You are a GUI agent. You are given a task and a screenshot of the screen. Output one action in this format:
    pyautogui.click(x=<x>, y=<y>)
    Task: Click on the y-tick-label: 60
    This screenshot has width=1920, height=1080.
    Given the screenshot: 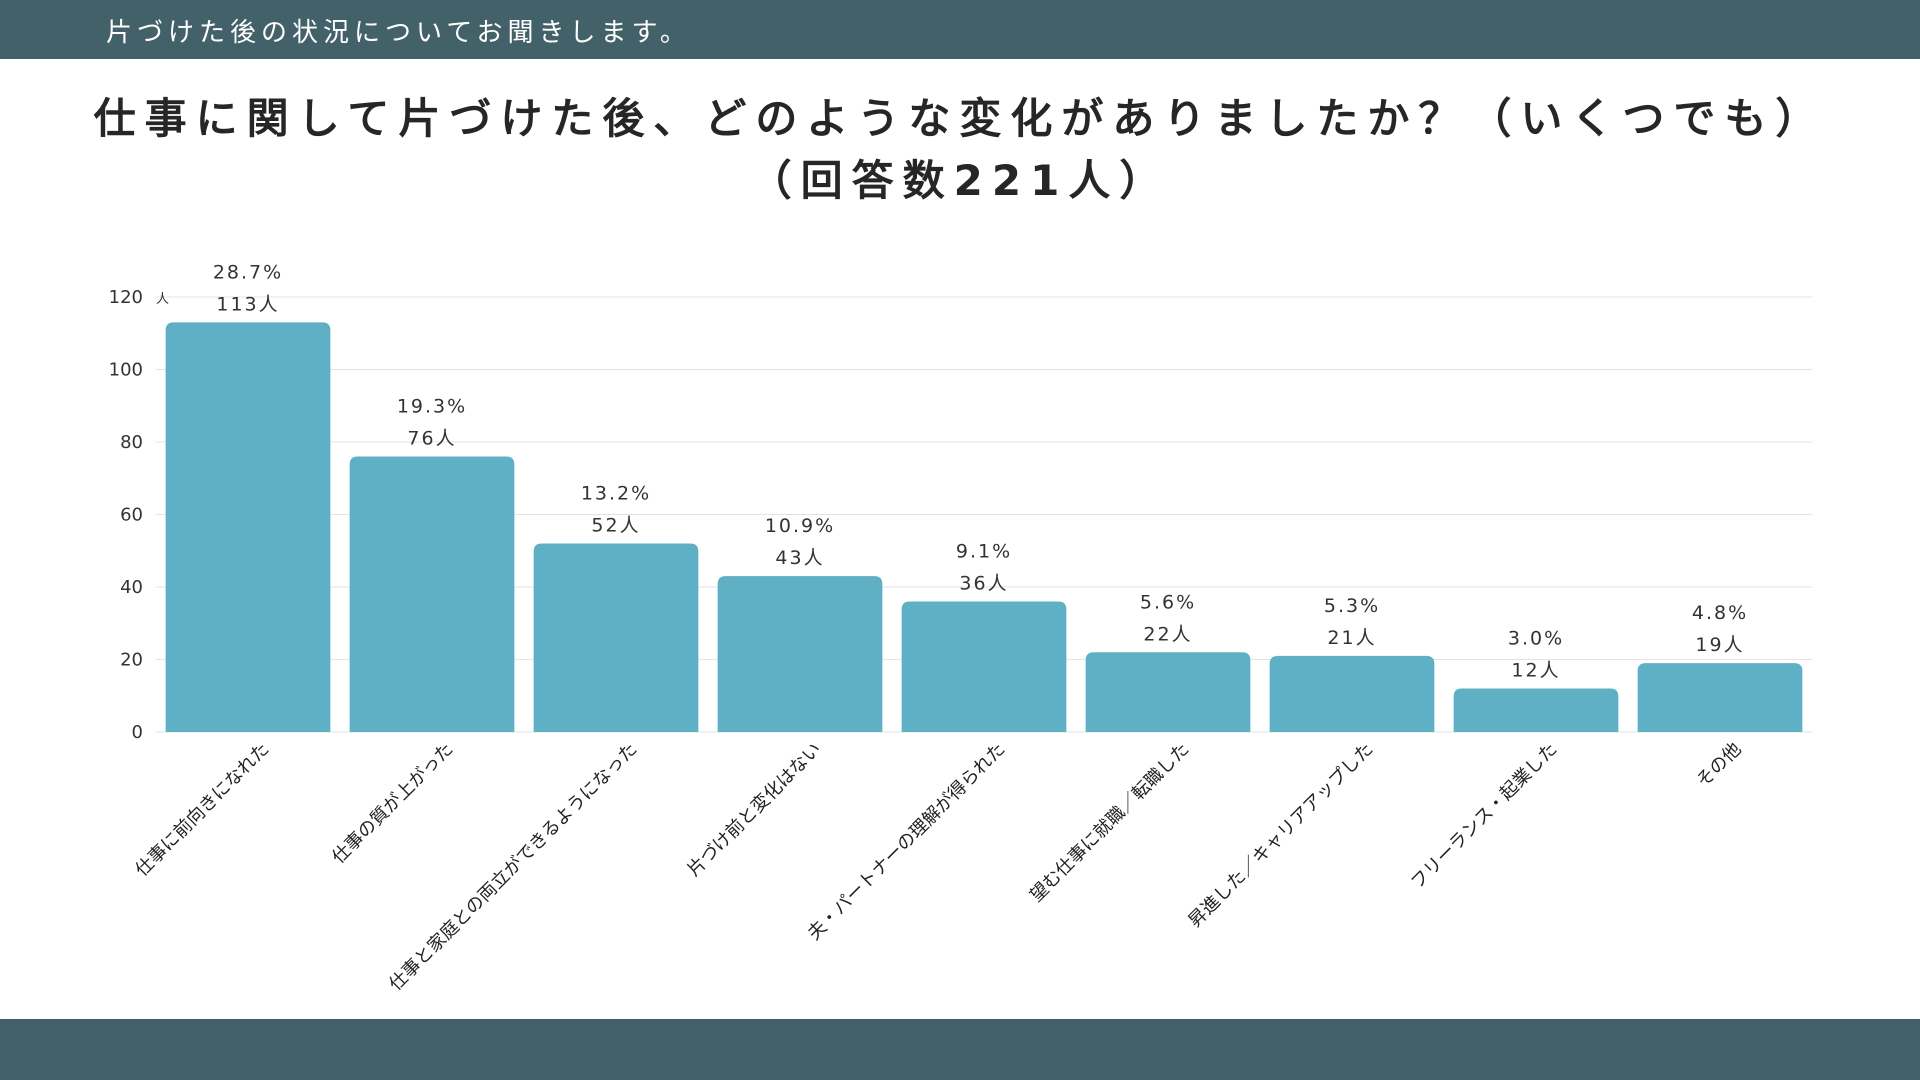 What is the action you would take?
    pyautogui.click(x=131, y=515)
    